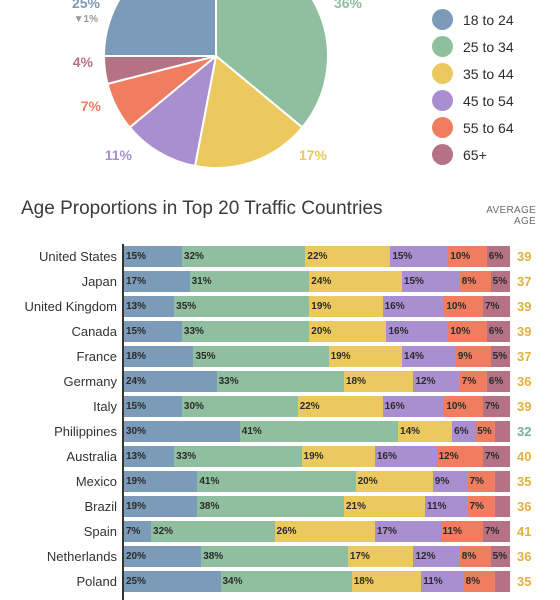 The image size is (560, 600). What do you see at coordinates (313, 155) in the screenshot?
I see `pie-label: 17%` at bounding box center [313, 155].